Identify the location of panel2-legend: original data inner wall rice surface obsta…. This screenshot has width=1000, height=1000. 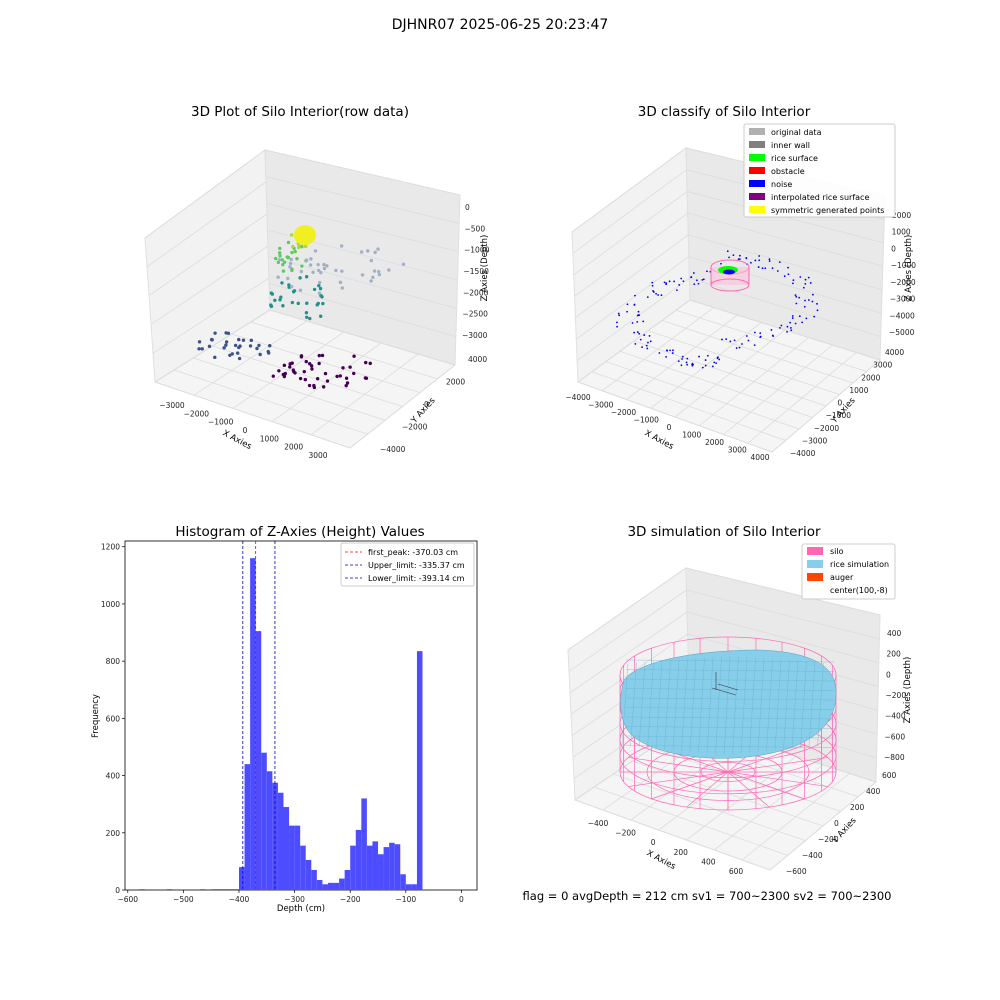
(819, 170).